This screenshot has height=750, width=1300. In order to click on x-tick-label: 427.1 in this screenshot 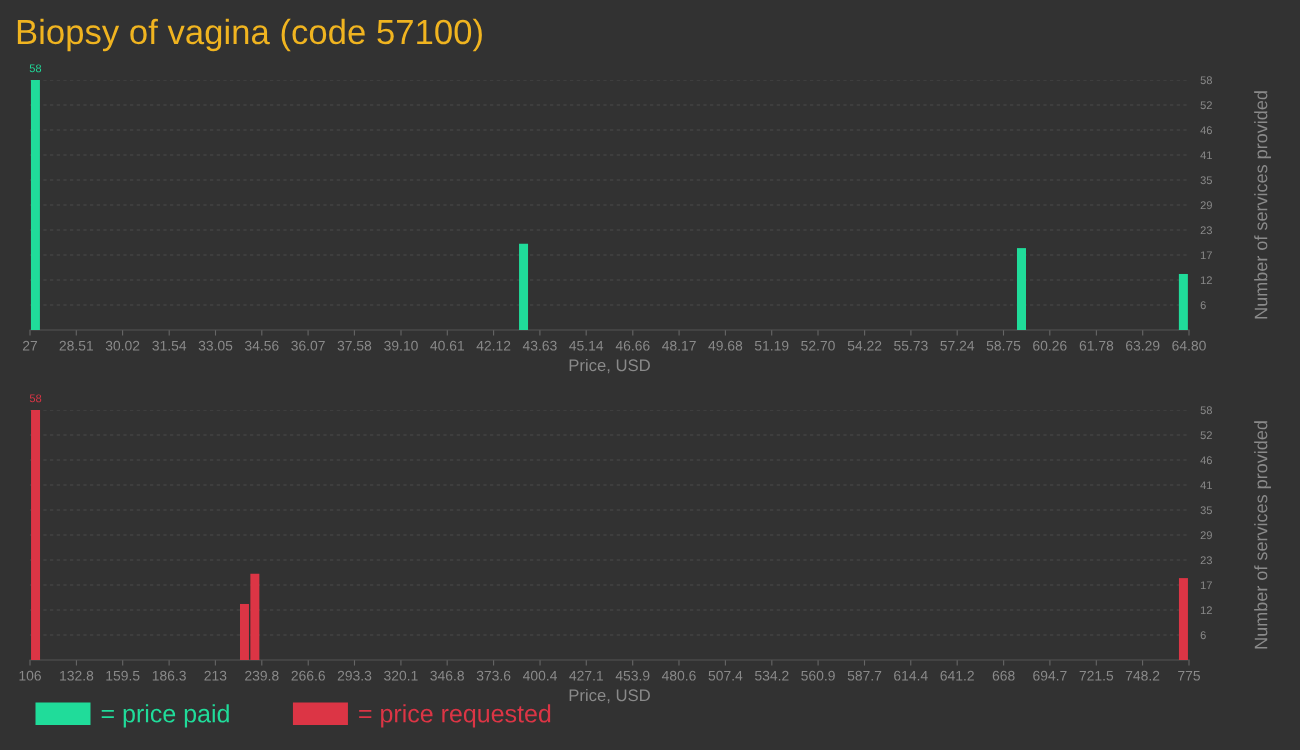, I will do `click(586, 675)`.